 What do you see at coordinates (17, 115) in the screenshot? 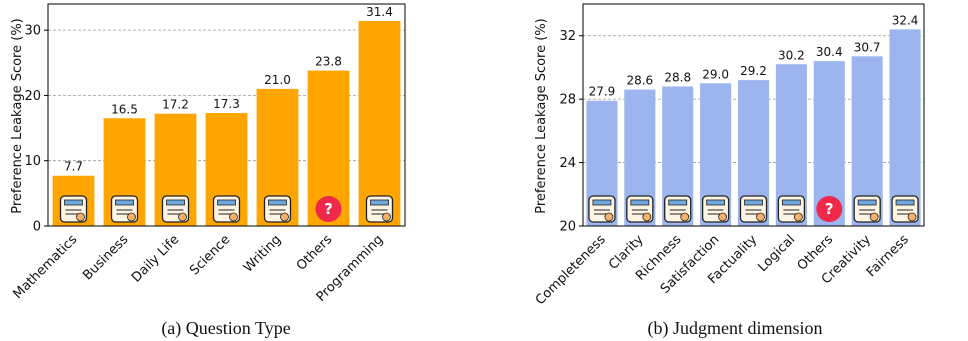
I see `y-axis-label-a: Preference Leakage Score (%)` at bounding box center [17, 115].